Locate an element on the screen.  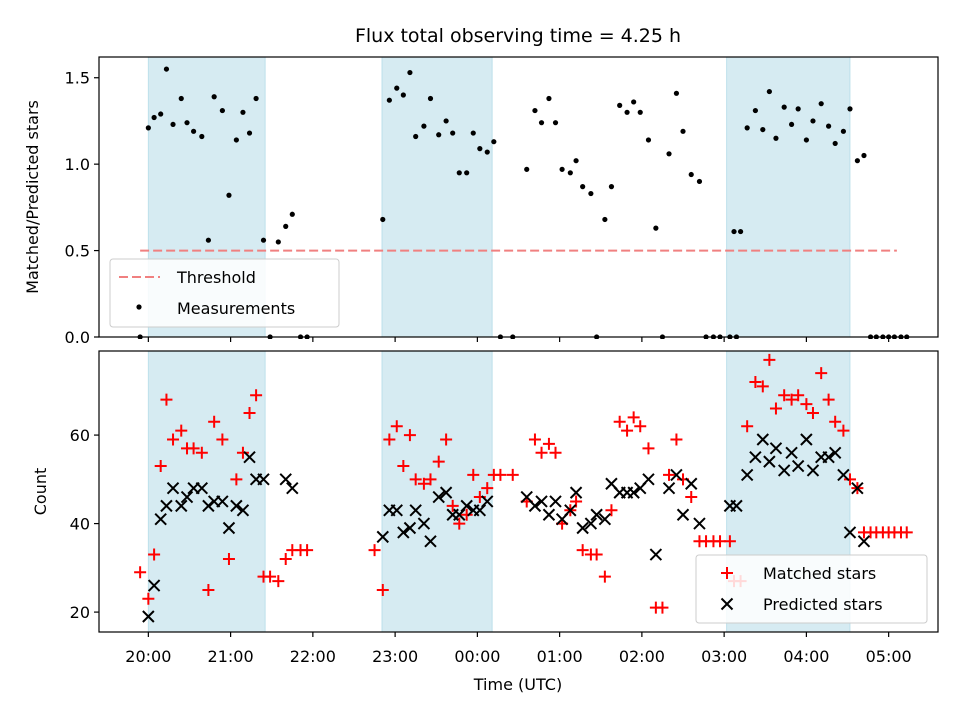
y-tick-label: 1.0 is located at coordinates (77, 164).